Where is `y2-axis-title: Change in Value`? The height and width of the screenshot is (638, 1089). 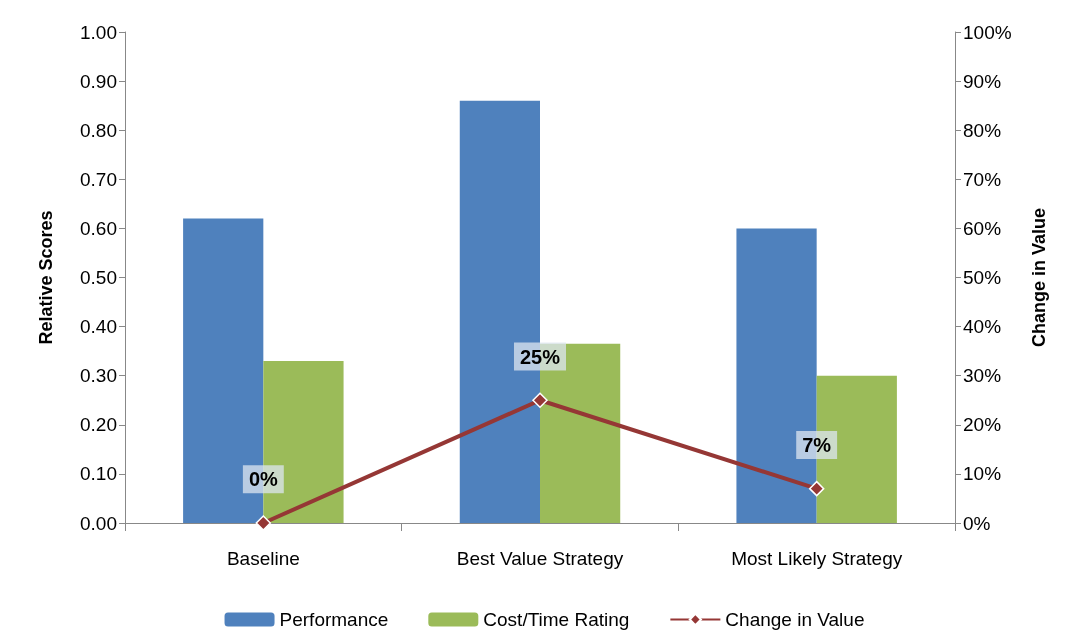 y2-axis-title: Change in Value is located at coordinates (1039, 277).